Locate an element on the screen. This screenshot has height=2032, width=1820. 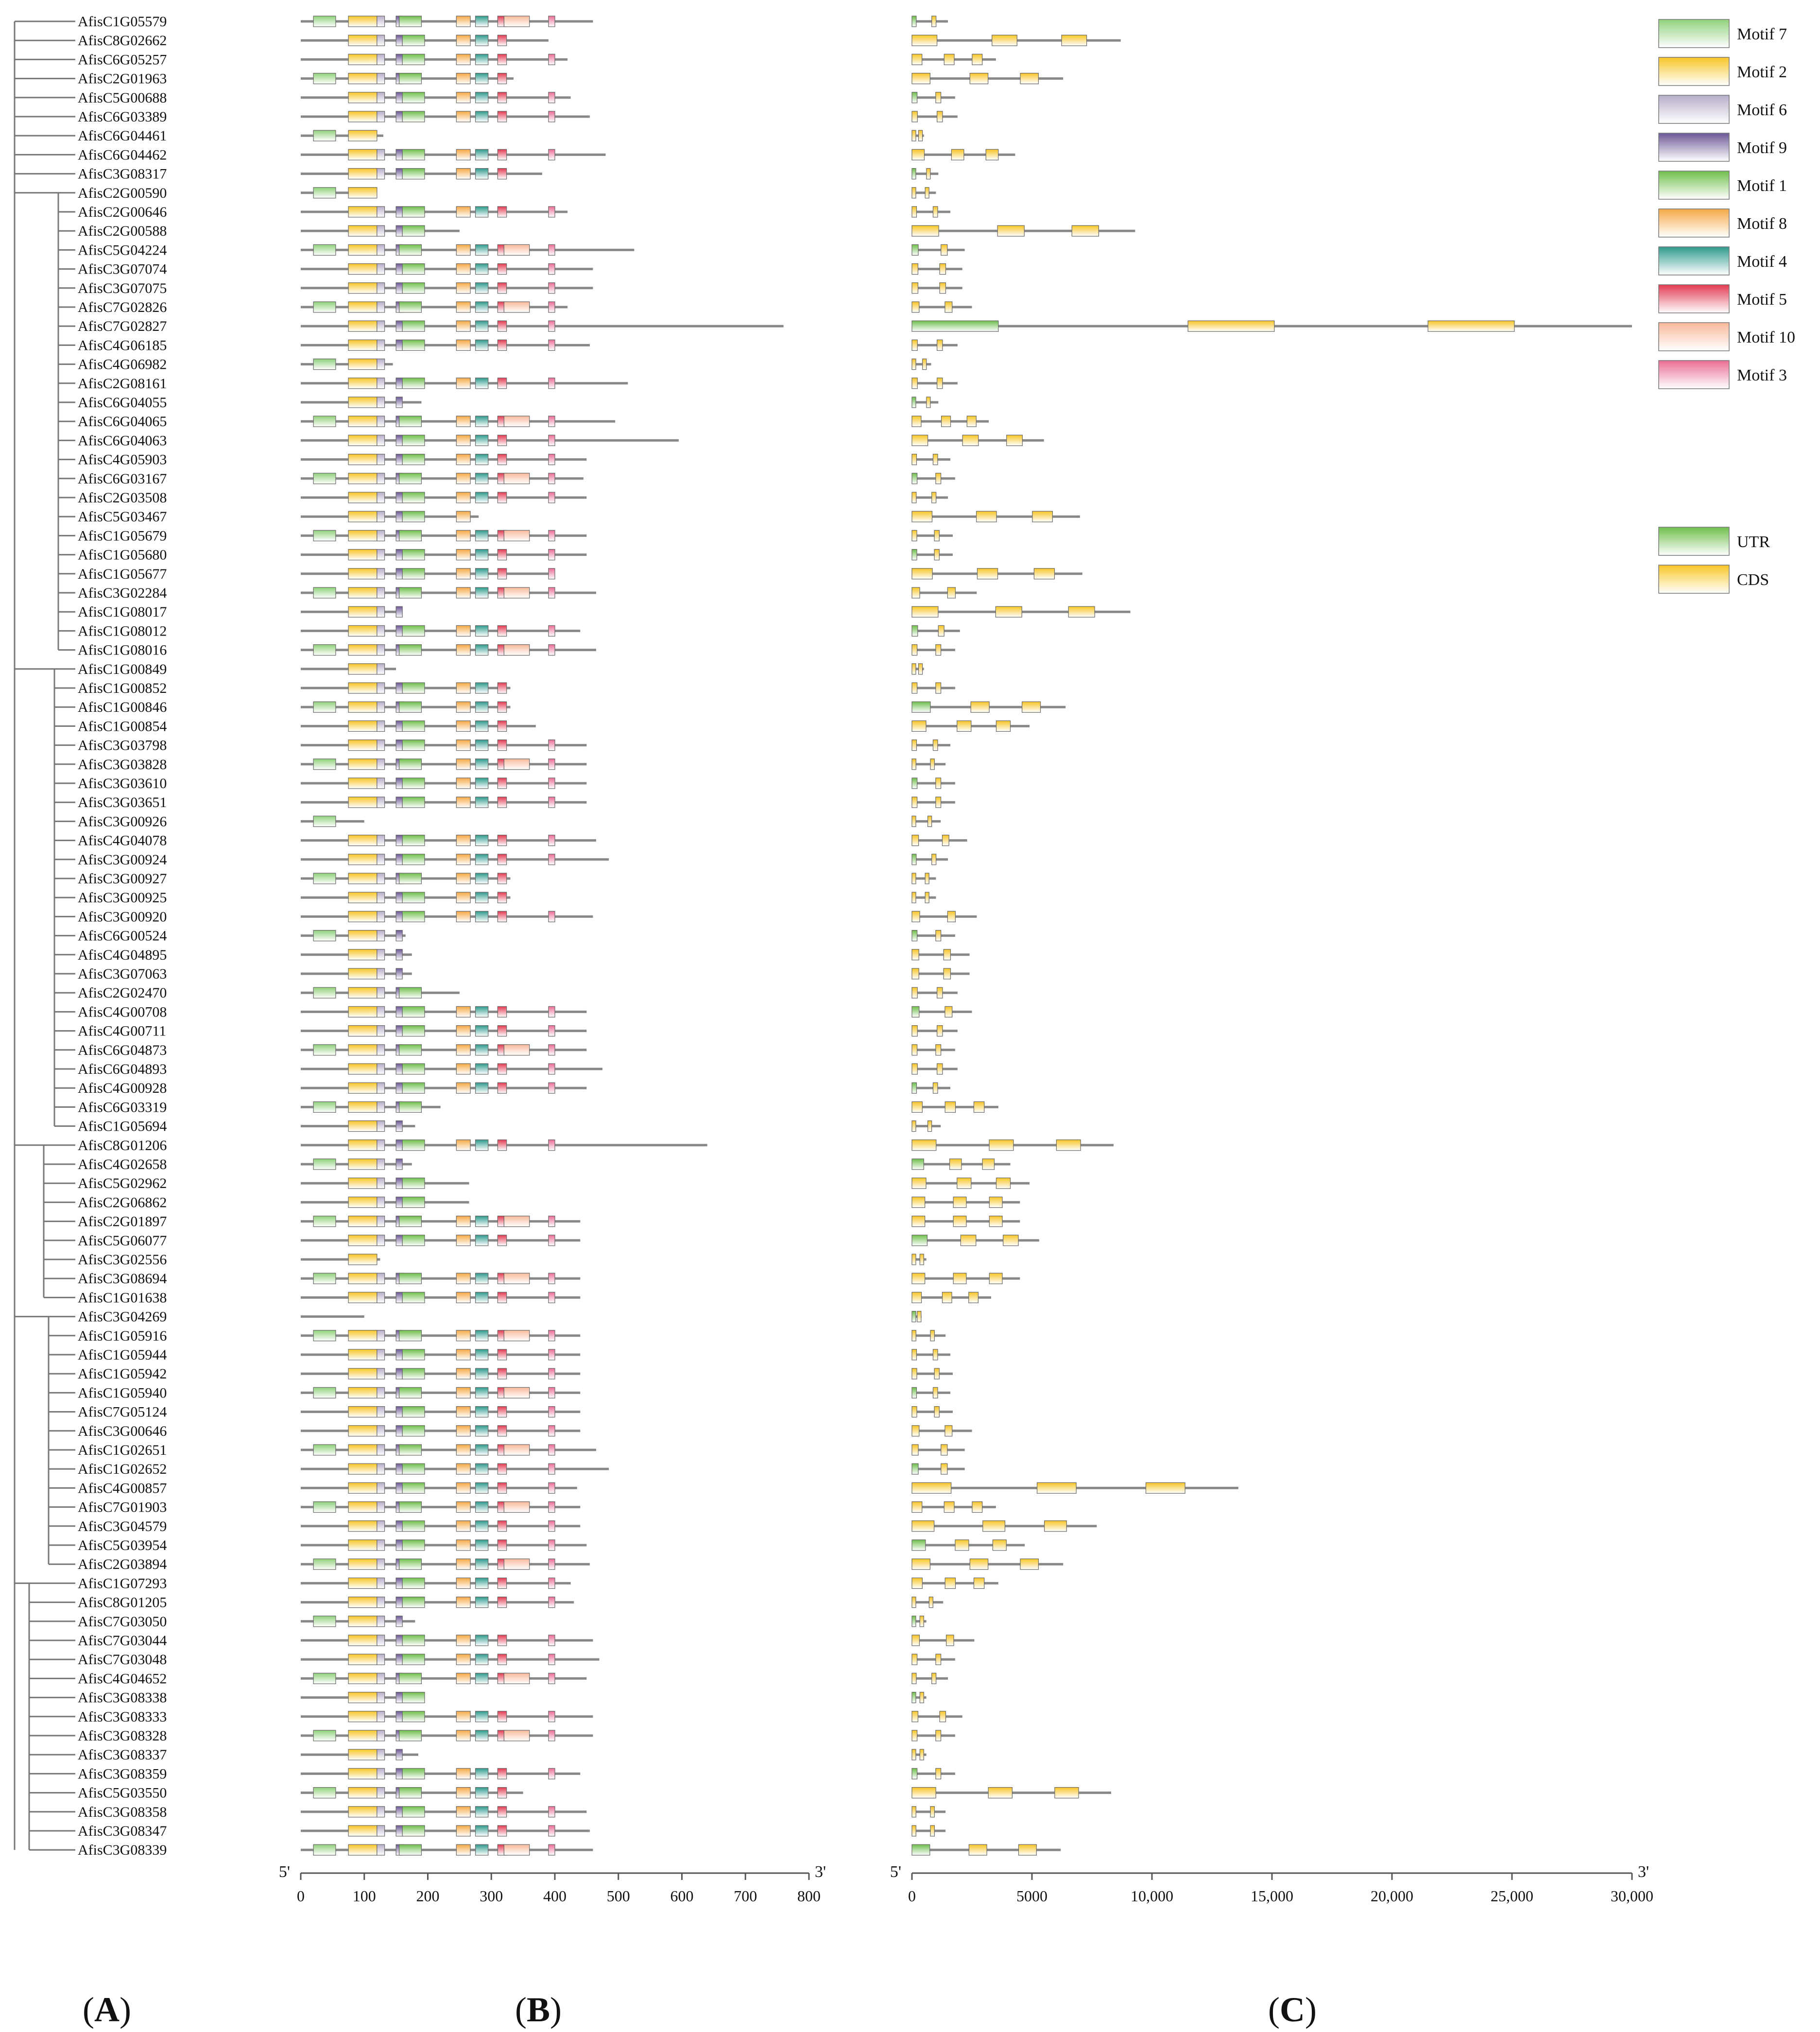
gene-label: AfisC5G03467 is located at coordinates (122, 517).